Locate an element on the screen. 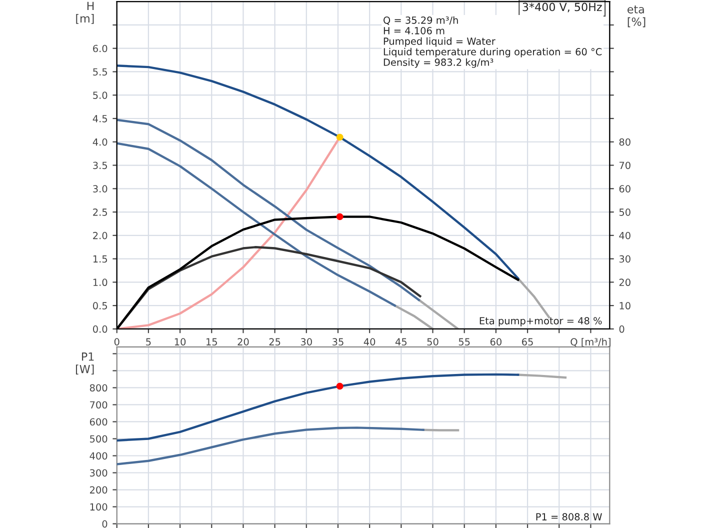  y-tick-label: 4.0 is located at coordinates (100, 142).